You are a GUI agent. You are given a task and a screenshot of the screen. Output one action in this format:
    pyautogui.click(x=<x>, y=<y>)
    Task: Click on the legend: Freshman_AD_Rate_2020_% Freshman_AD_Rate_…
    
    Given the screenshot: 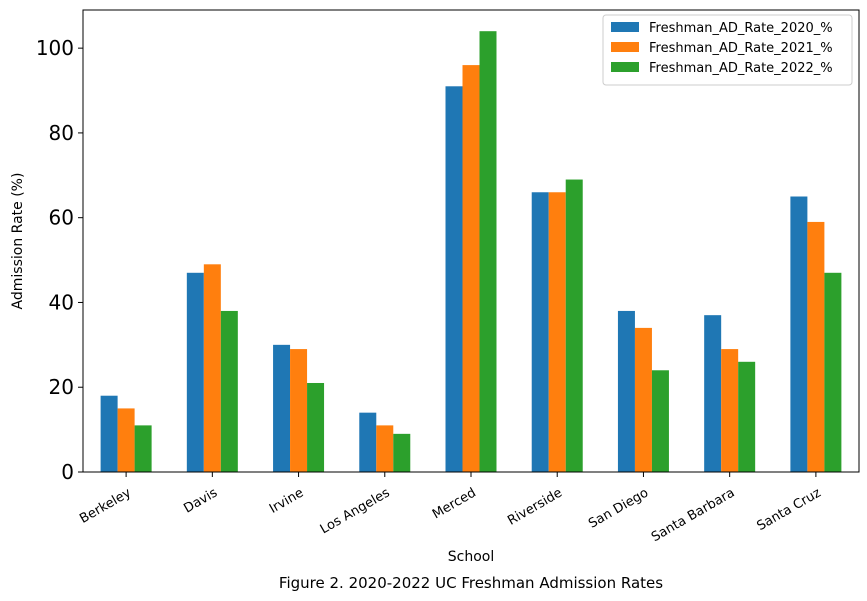 What is the action you would take?
    pyautogui.click(x=727, y=50)
    